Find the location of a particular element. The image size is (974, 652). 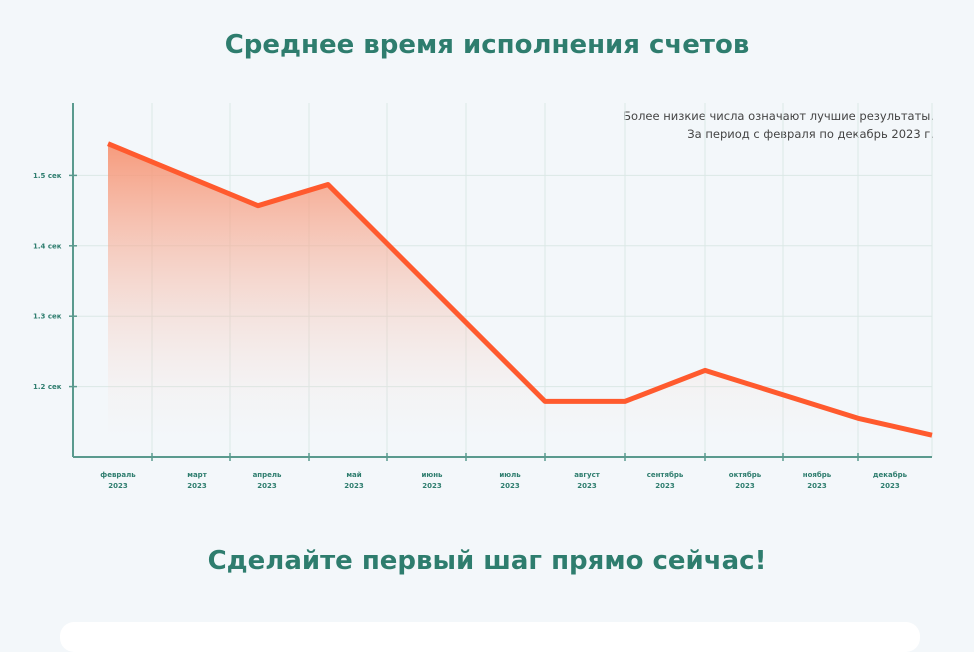

y-tick-label: 1.4 сек is located at coordinates (47, 246).